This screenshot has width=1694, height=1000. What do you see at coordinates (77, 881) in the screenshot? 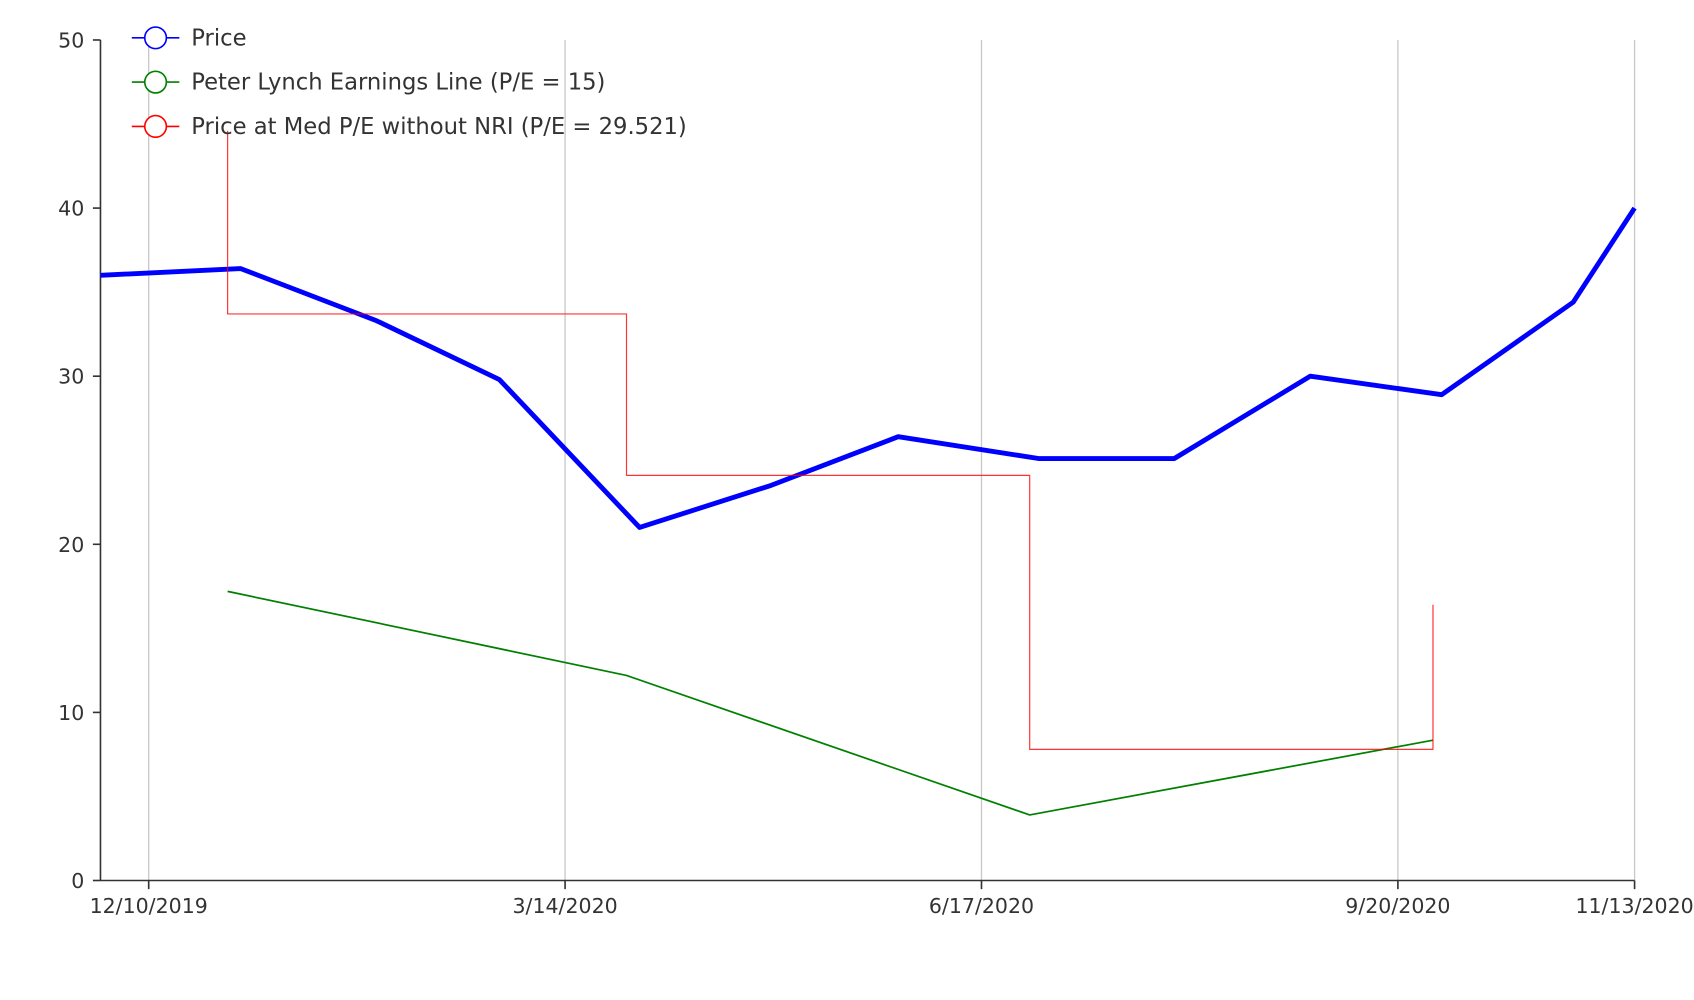
I see `y-tick-label: 0` at bounding box center [77, 881].